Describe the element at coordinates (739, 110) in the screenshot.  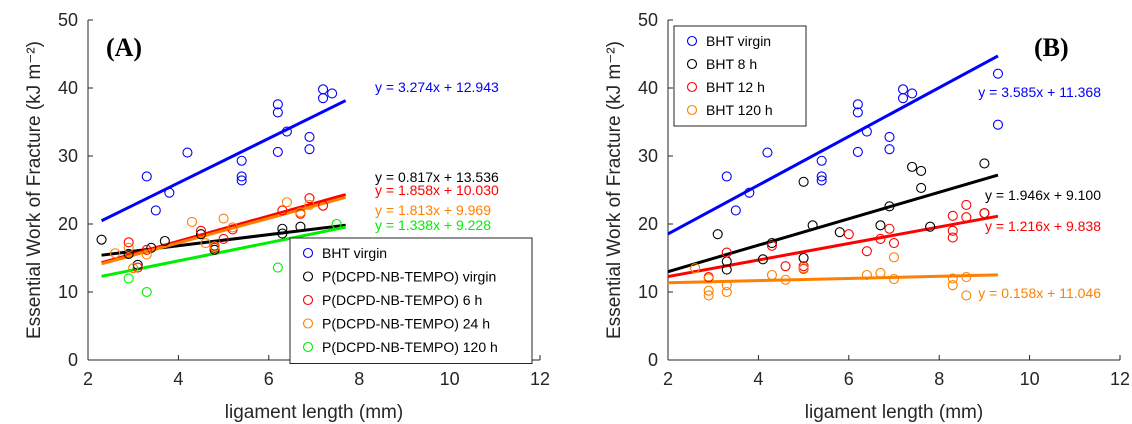
I see `legend-label: BHT 120 h` at that location.